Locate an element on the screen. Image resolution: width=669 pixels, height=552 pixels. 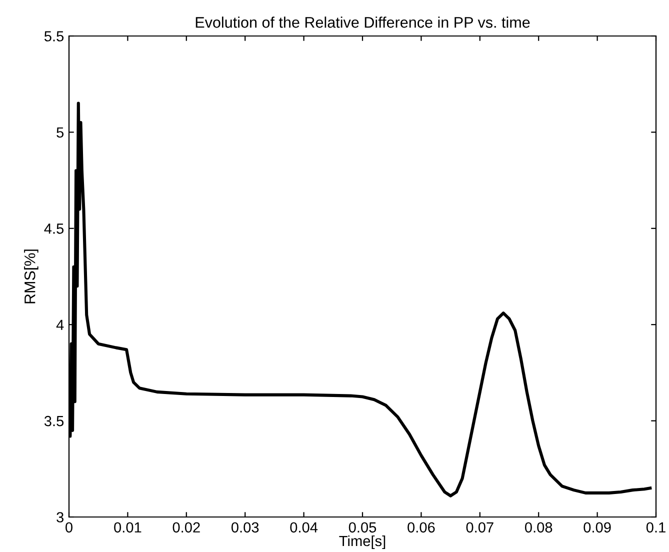
x-tick-label: 0.01 is located at coordinates (128, 527).